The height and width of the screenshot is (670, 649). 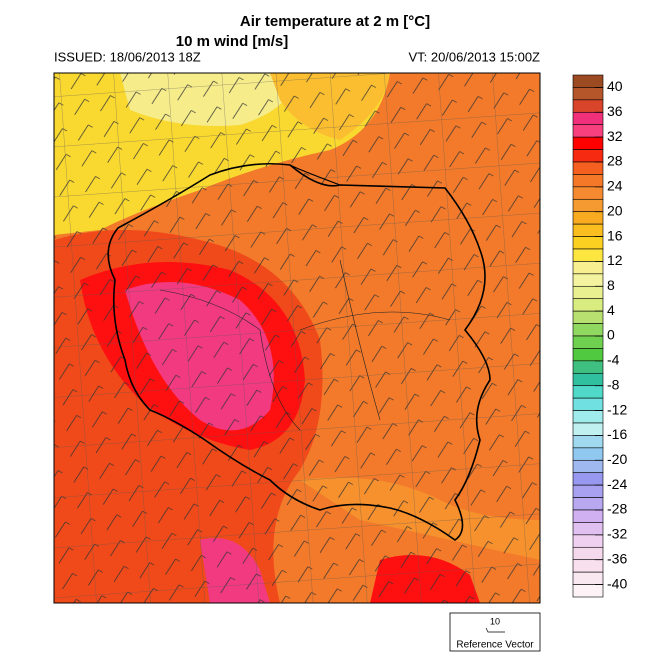 What do you see at coordinates (611, 310) in the screenshot?
I see `colorbar-label: 4` at bounding box center [611, 310].